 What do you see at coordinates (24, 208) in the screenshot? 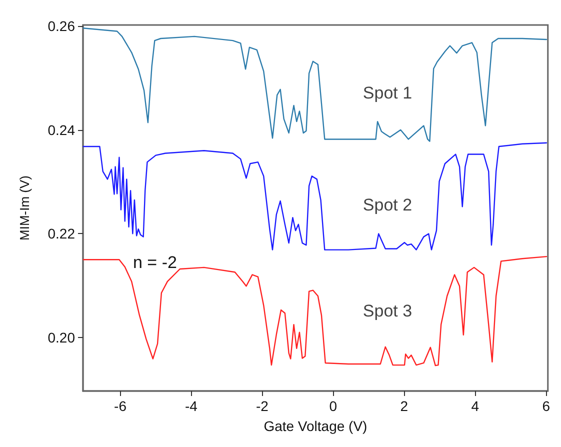
I see `y-axis-title: MIM-Im (V)` at bounding box center [24, 208].